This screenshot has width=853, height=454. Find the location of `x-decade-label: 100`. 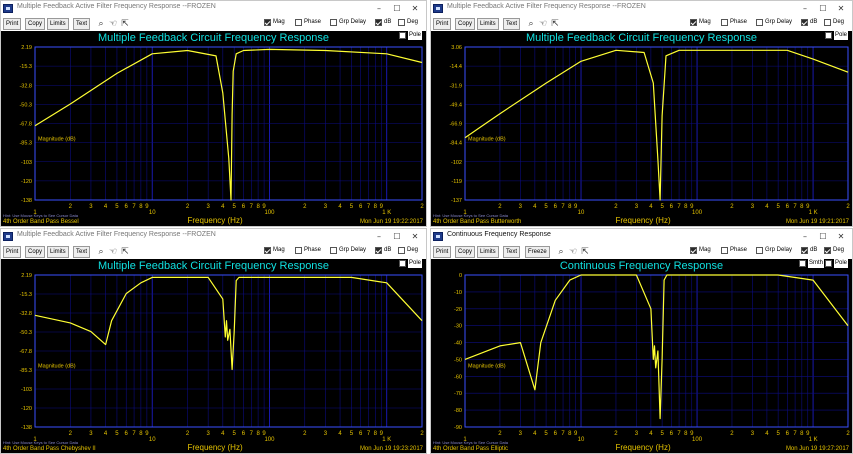

x-decade-label: 100 is located at coordinates (269, 213).